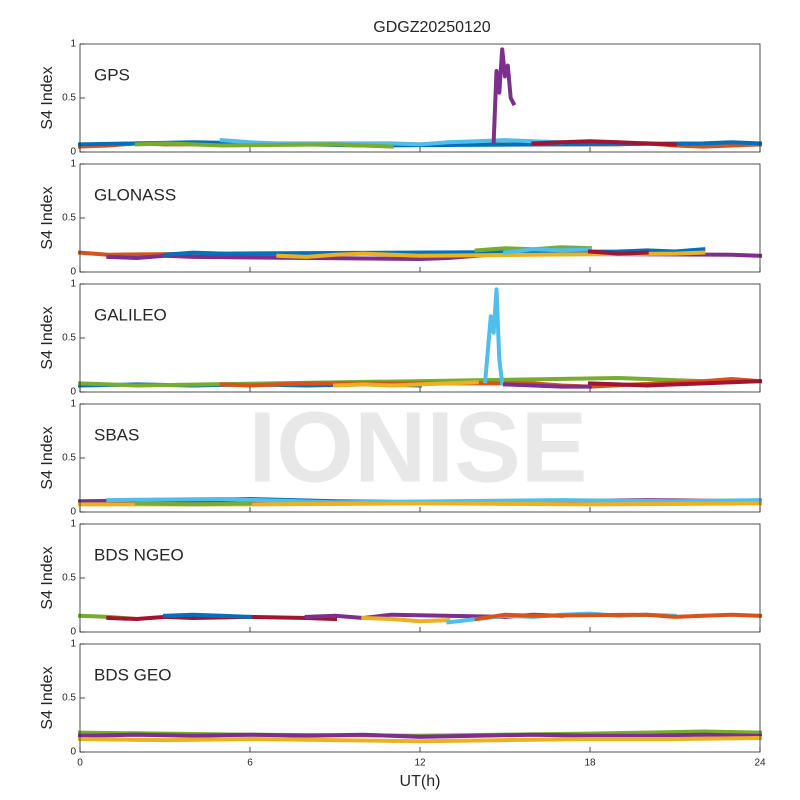 The image size is (800, 800). What do you see at coordinates (139, 554) in the screenshot?
I see `panel-label: BDS NGEO` at bounding box center [139, 554].